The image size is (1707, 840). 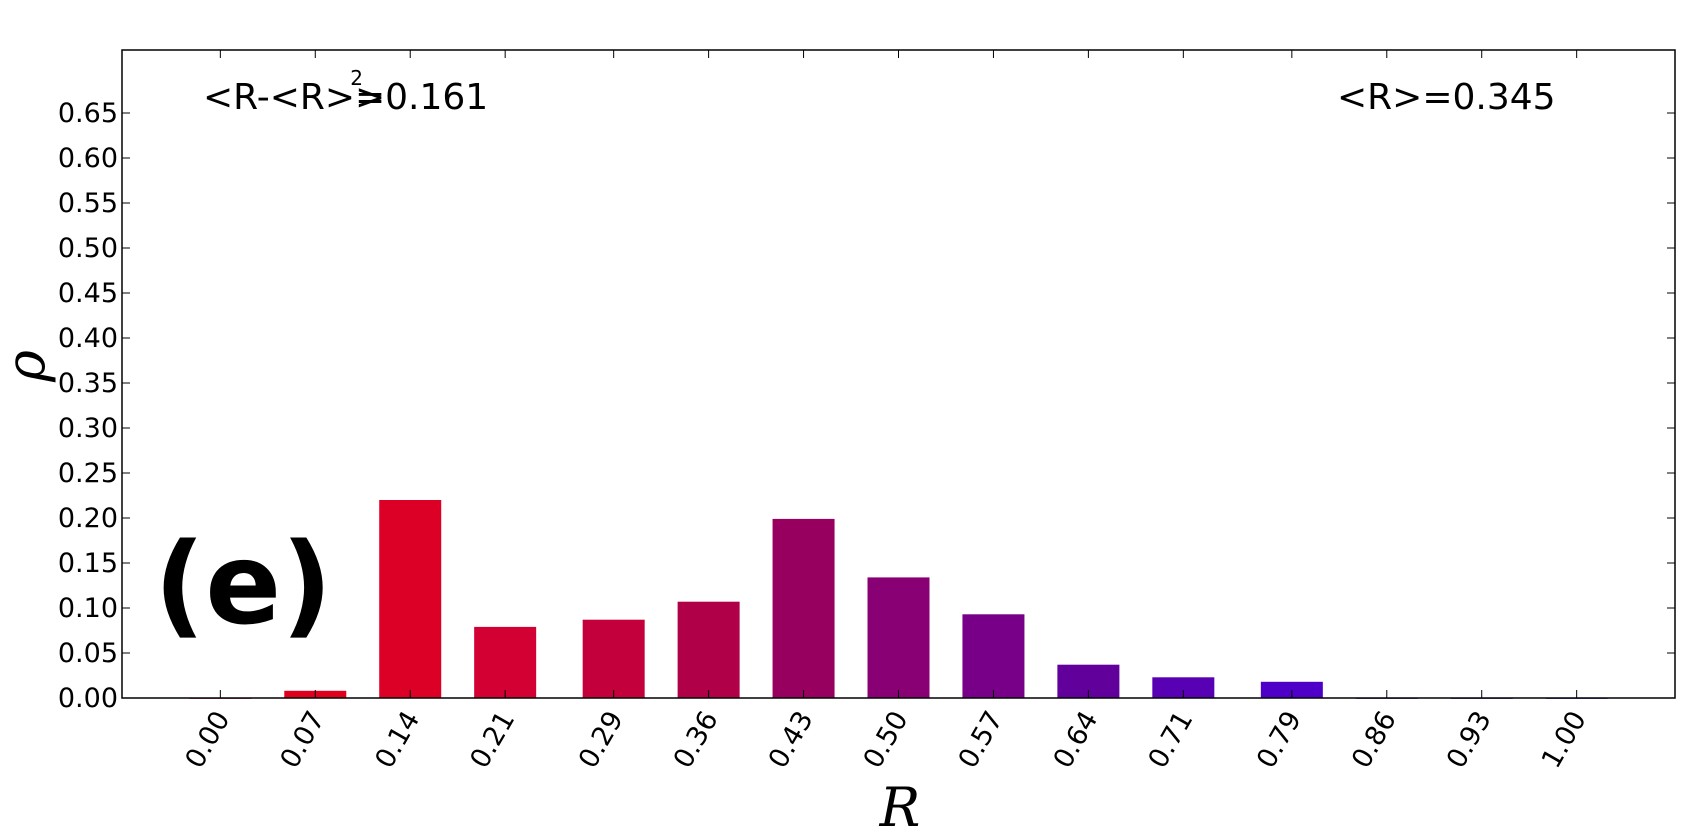 What do you see at coordinates (993, 656) in the screenshot?
I see `bar-0.57` at bounding box center [993, 656].